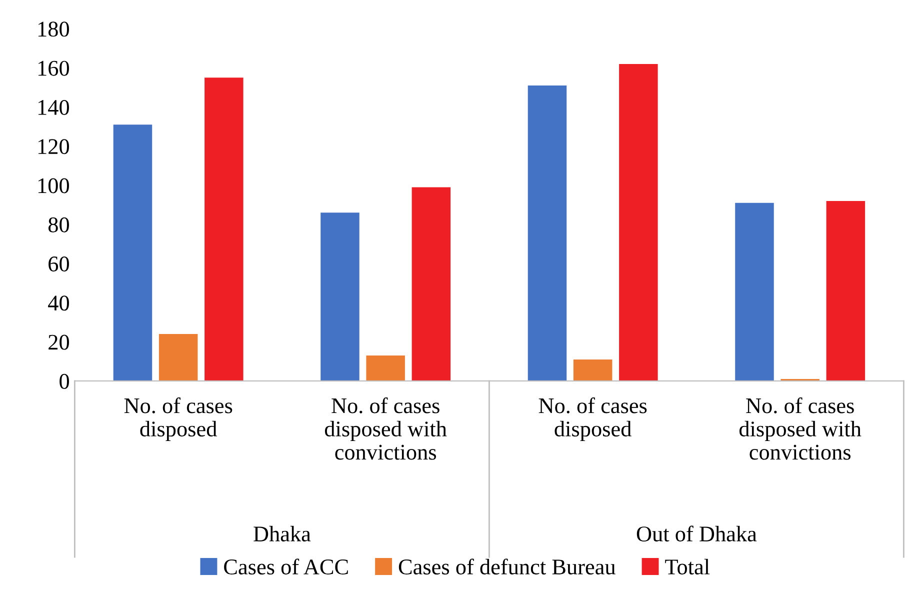  Describe the element at coordinates (58, 224) in the screenshot. I see `y-tick-label: 80` at that location.